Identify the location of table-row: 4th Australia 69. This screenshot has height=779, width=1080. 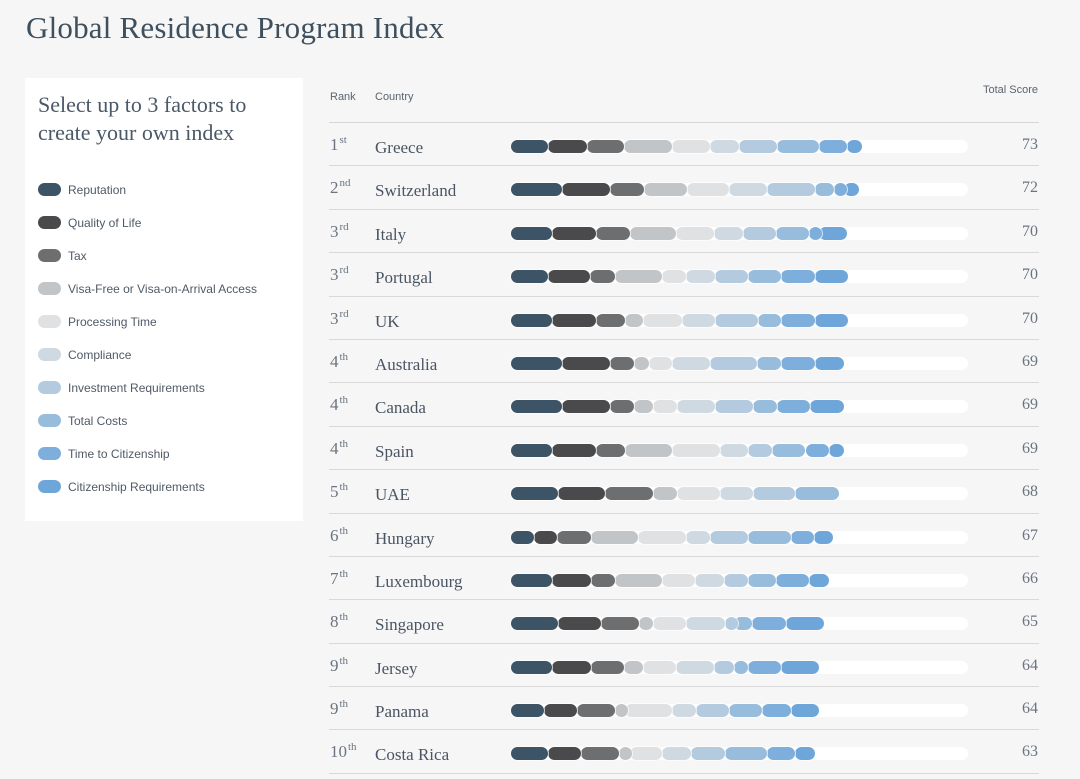
(684, 362).